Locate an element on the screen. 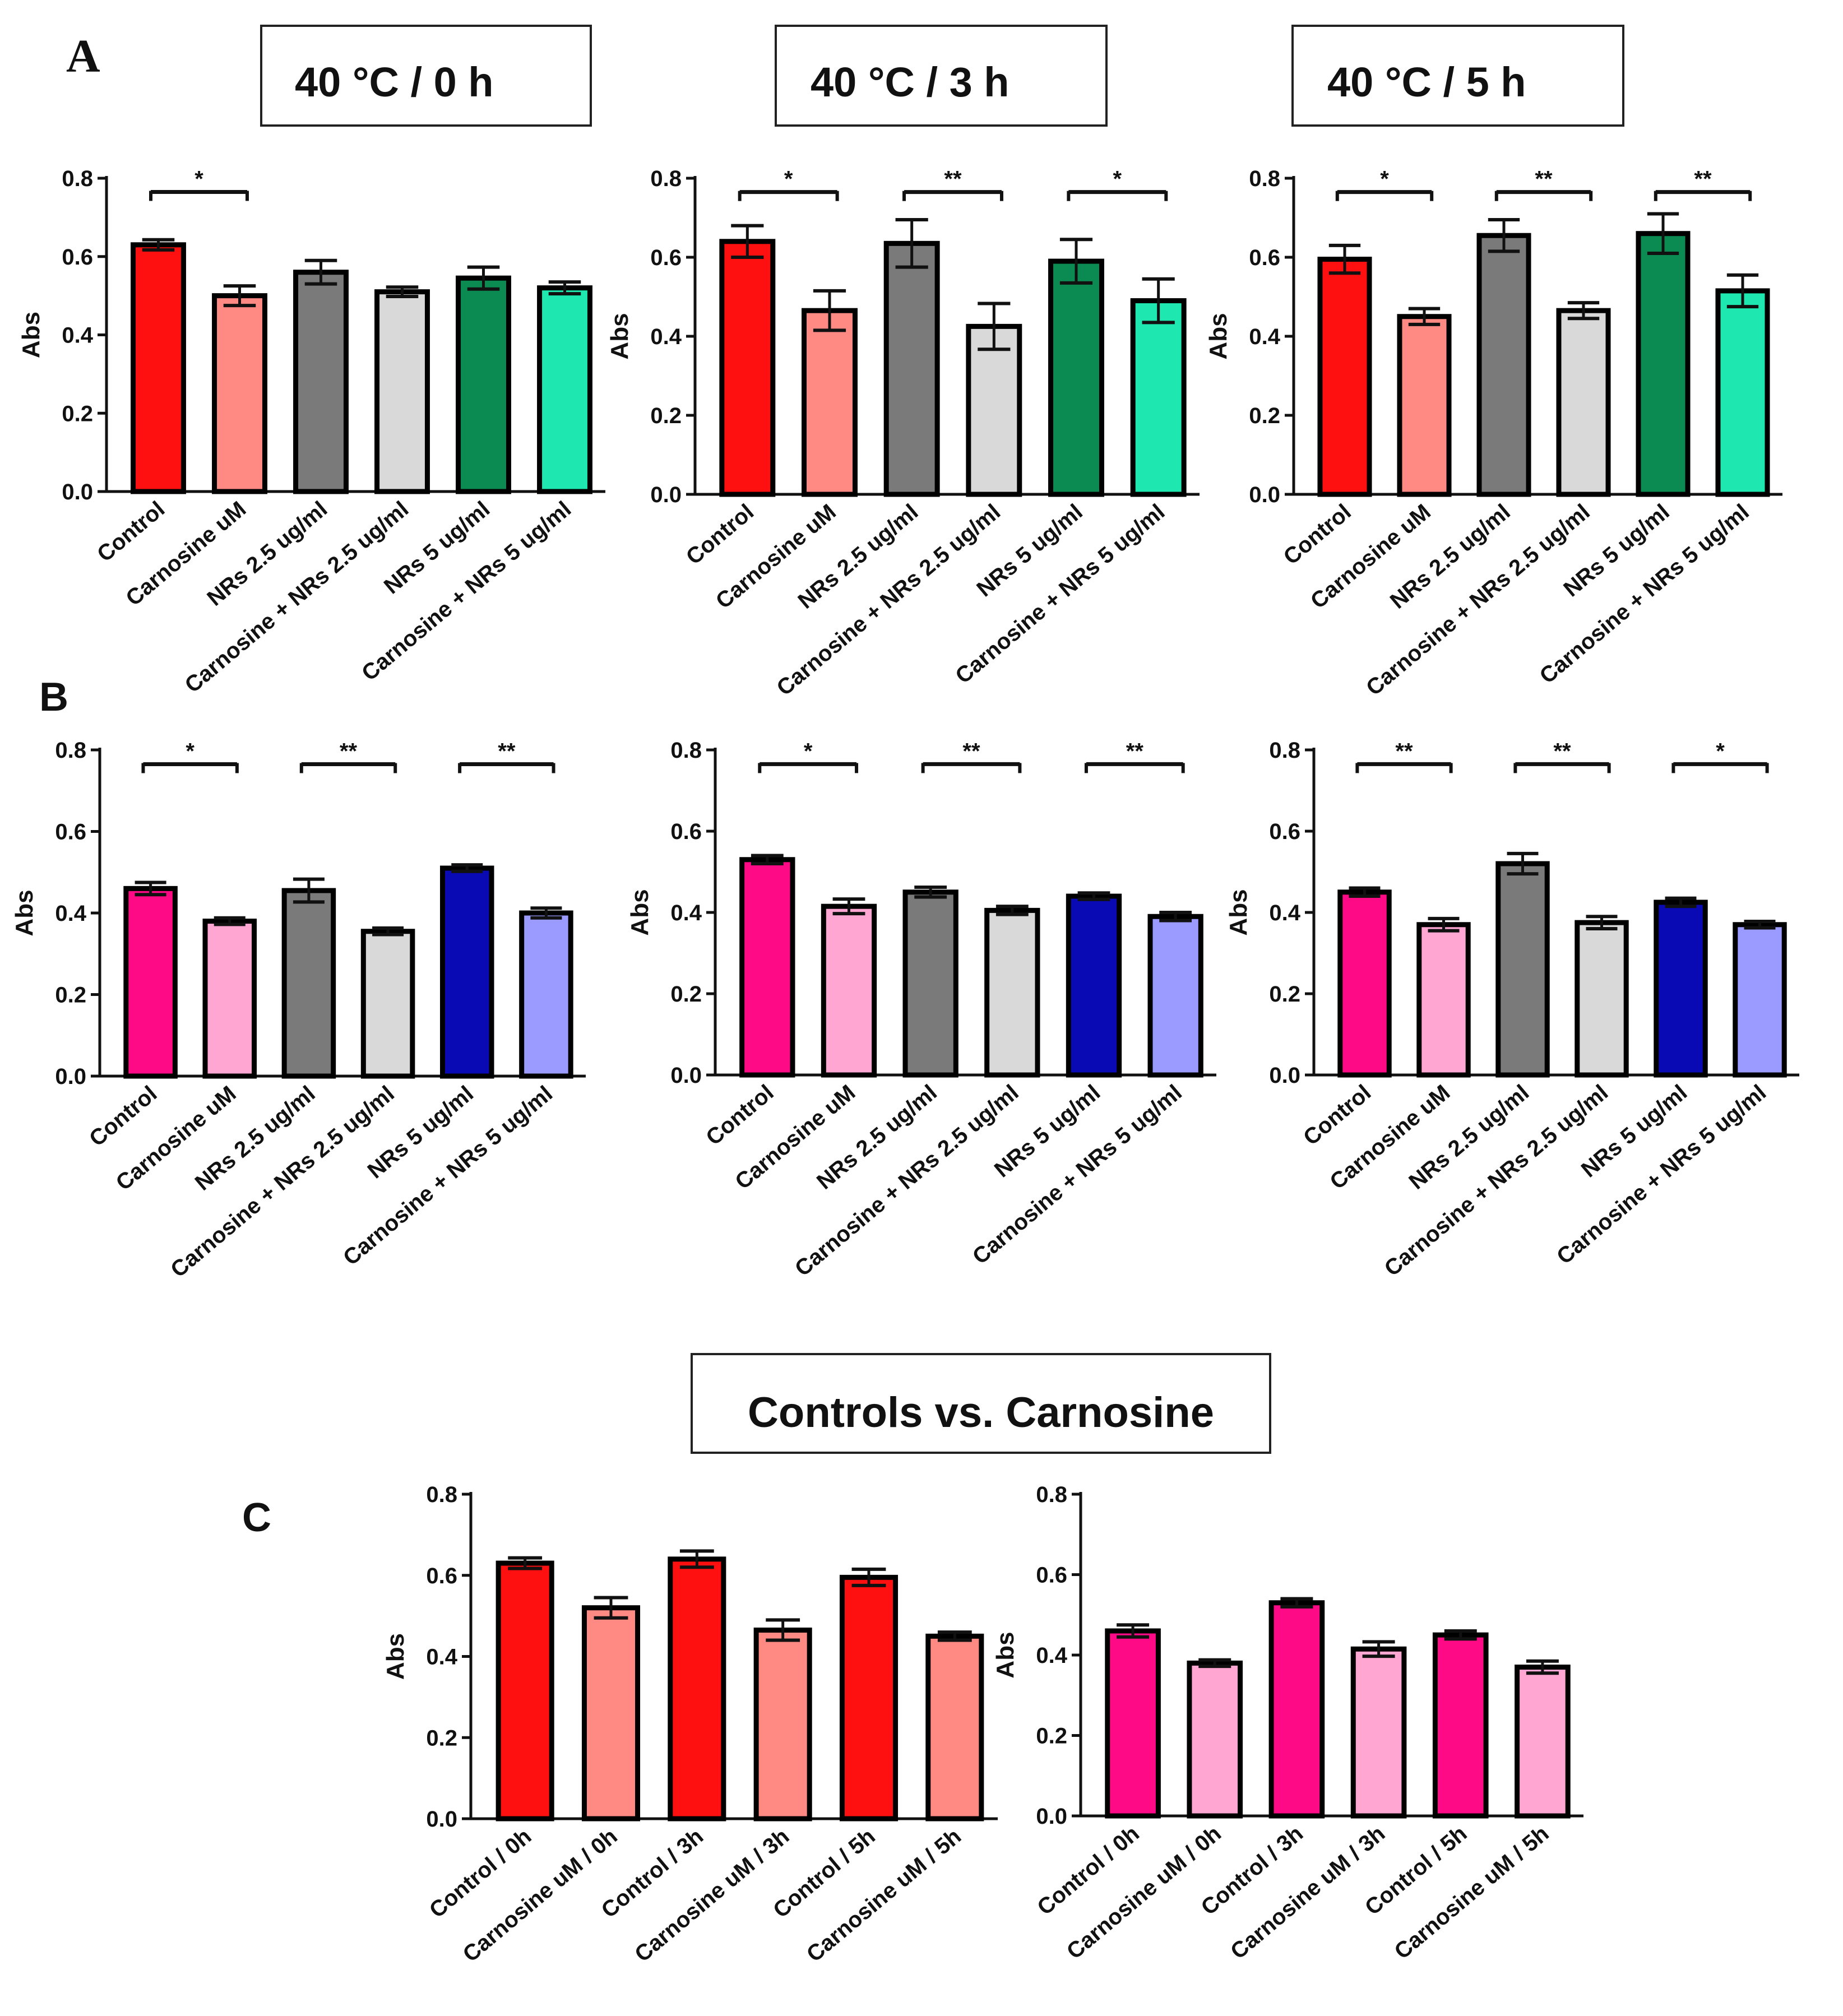 Image resolution: width=1843 pixels, height=2016 pixels. panel-label-a: A is located at coordinates (83, 56).